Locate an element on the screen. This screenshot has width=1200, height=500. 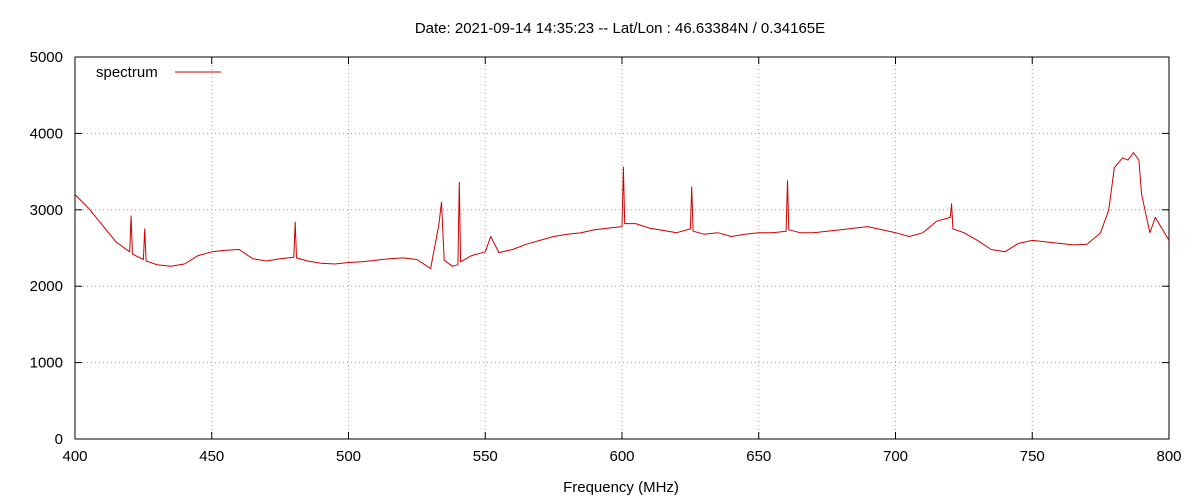
y-tick-label: 0 is located at coordinates (59, 439).